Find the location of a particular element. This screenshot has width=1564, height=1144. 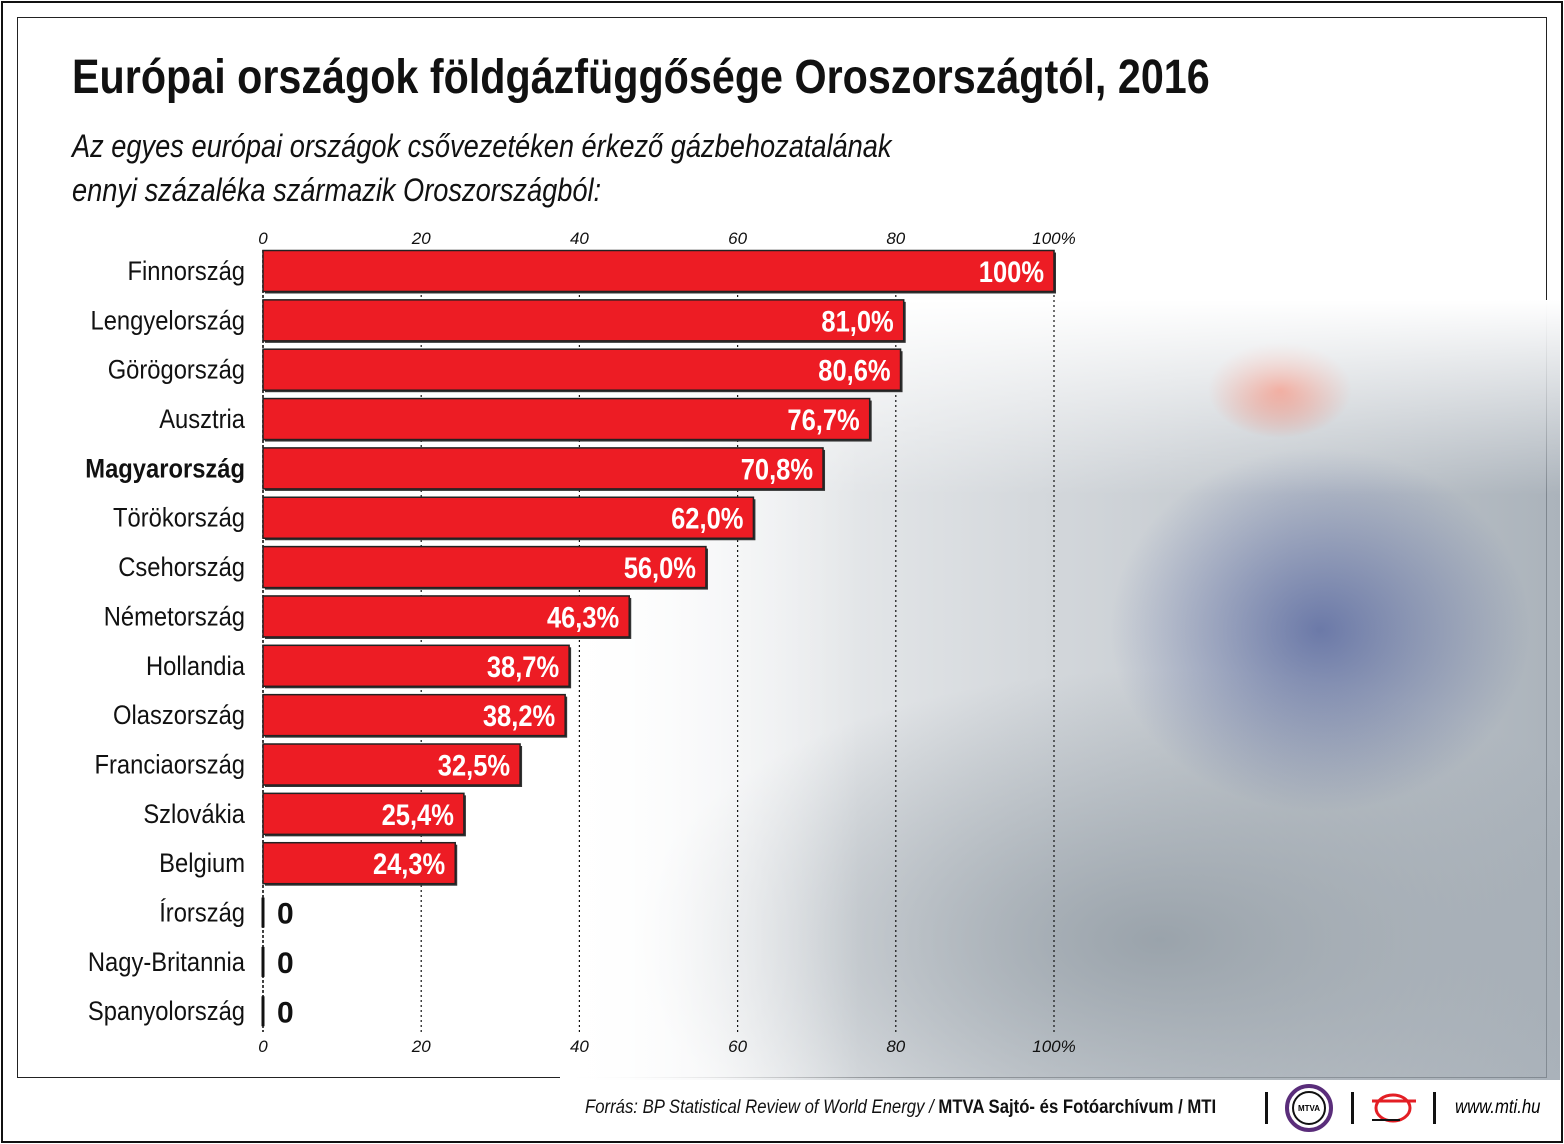

category-label: Ausztria is located at coordinates (202, 420).